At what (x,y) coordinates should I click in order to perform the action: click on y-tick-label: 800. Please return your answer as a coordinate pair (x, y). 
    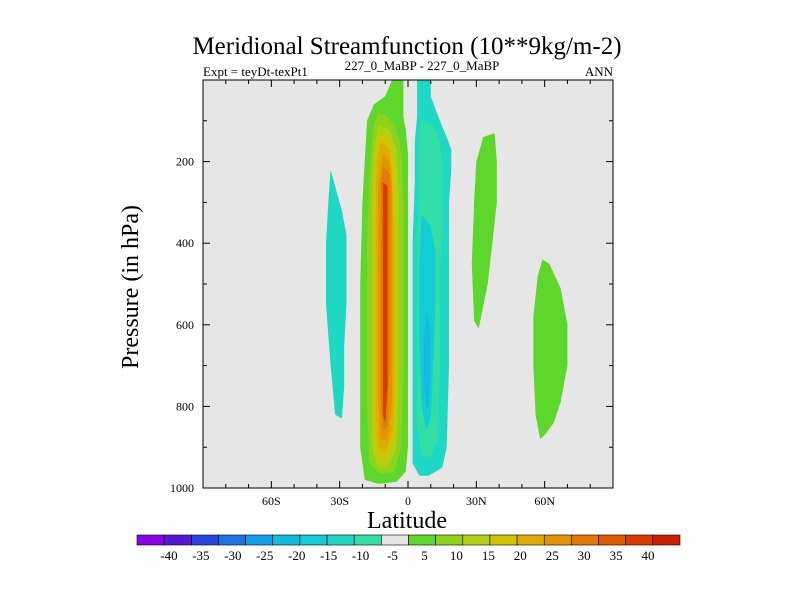
    Looking at the image, I should click on (185, 406).